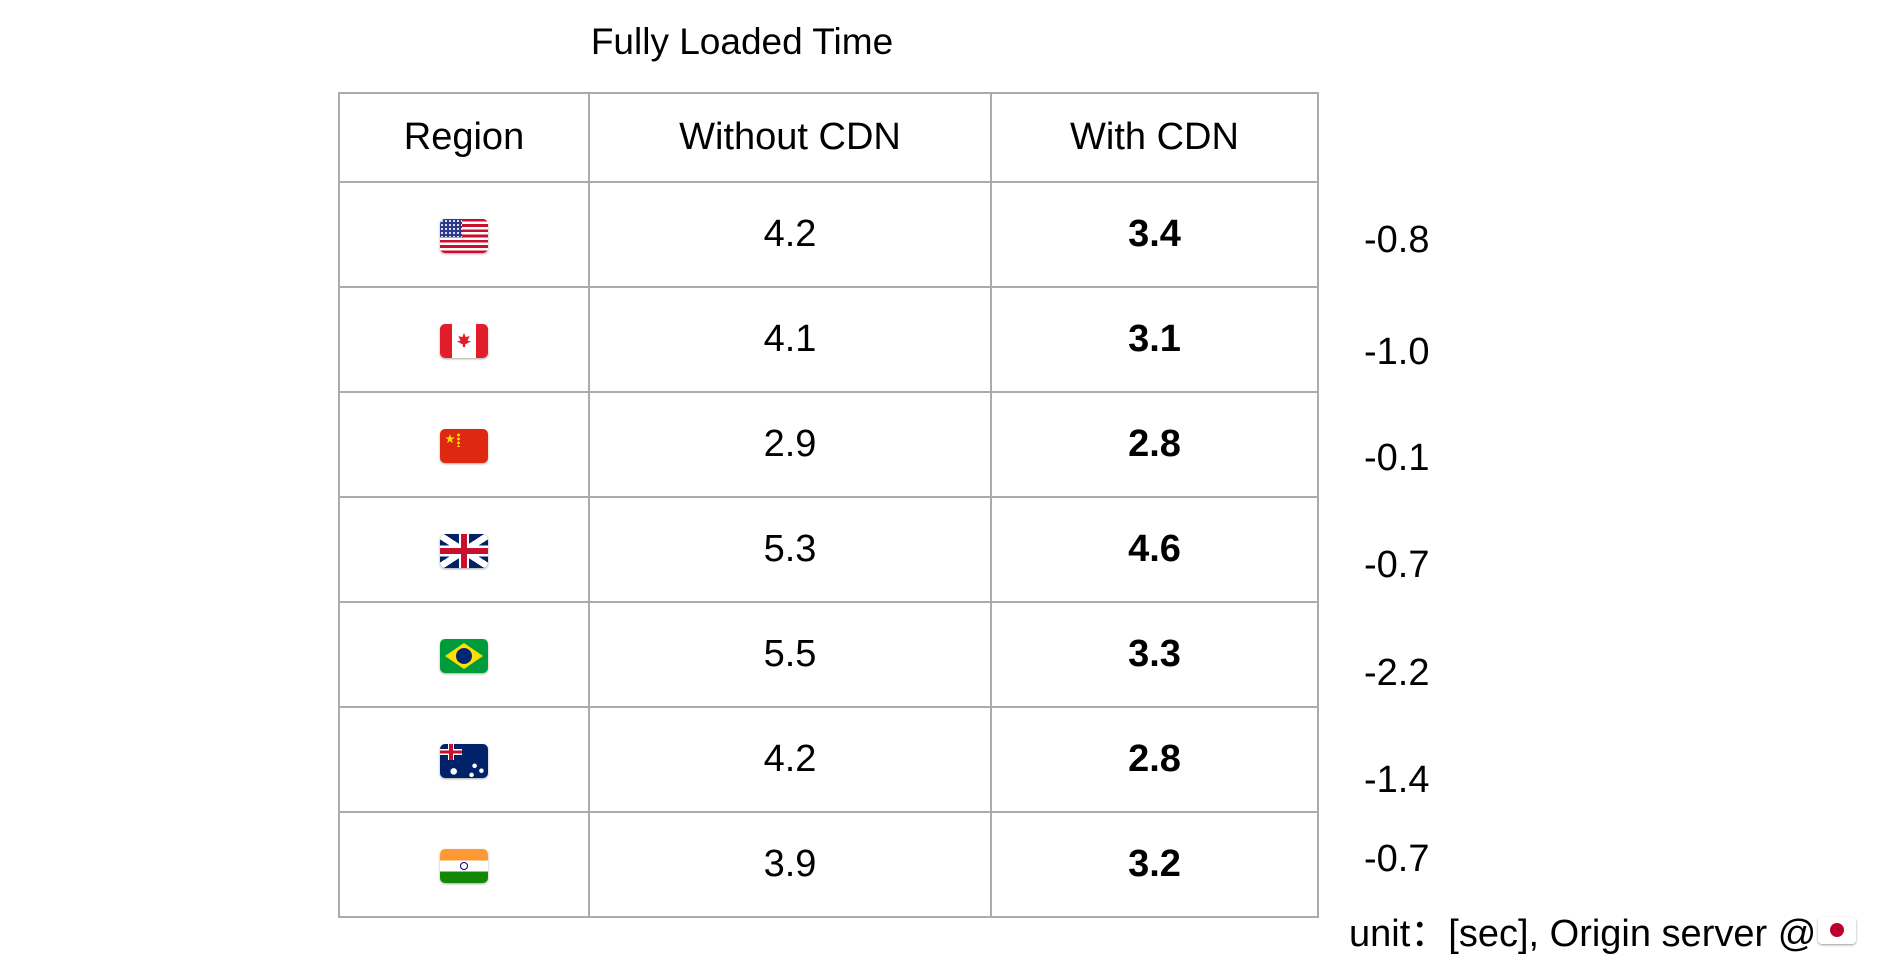 This screenshot has height=956, width=1898. I want to click on united-states-flag-icon, so click(464, 235).